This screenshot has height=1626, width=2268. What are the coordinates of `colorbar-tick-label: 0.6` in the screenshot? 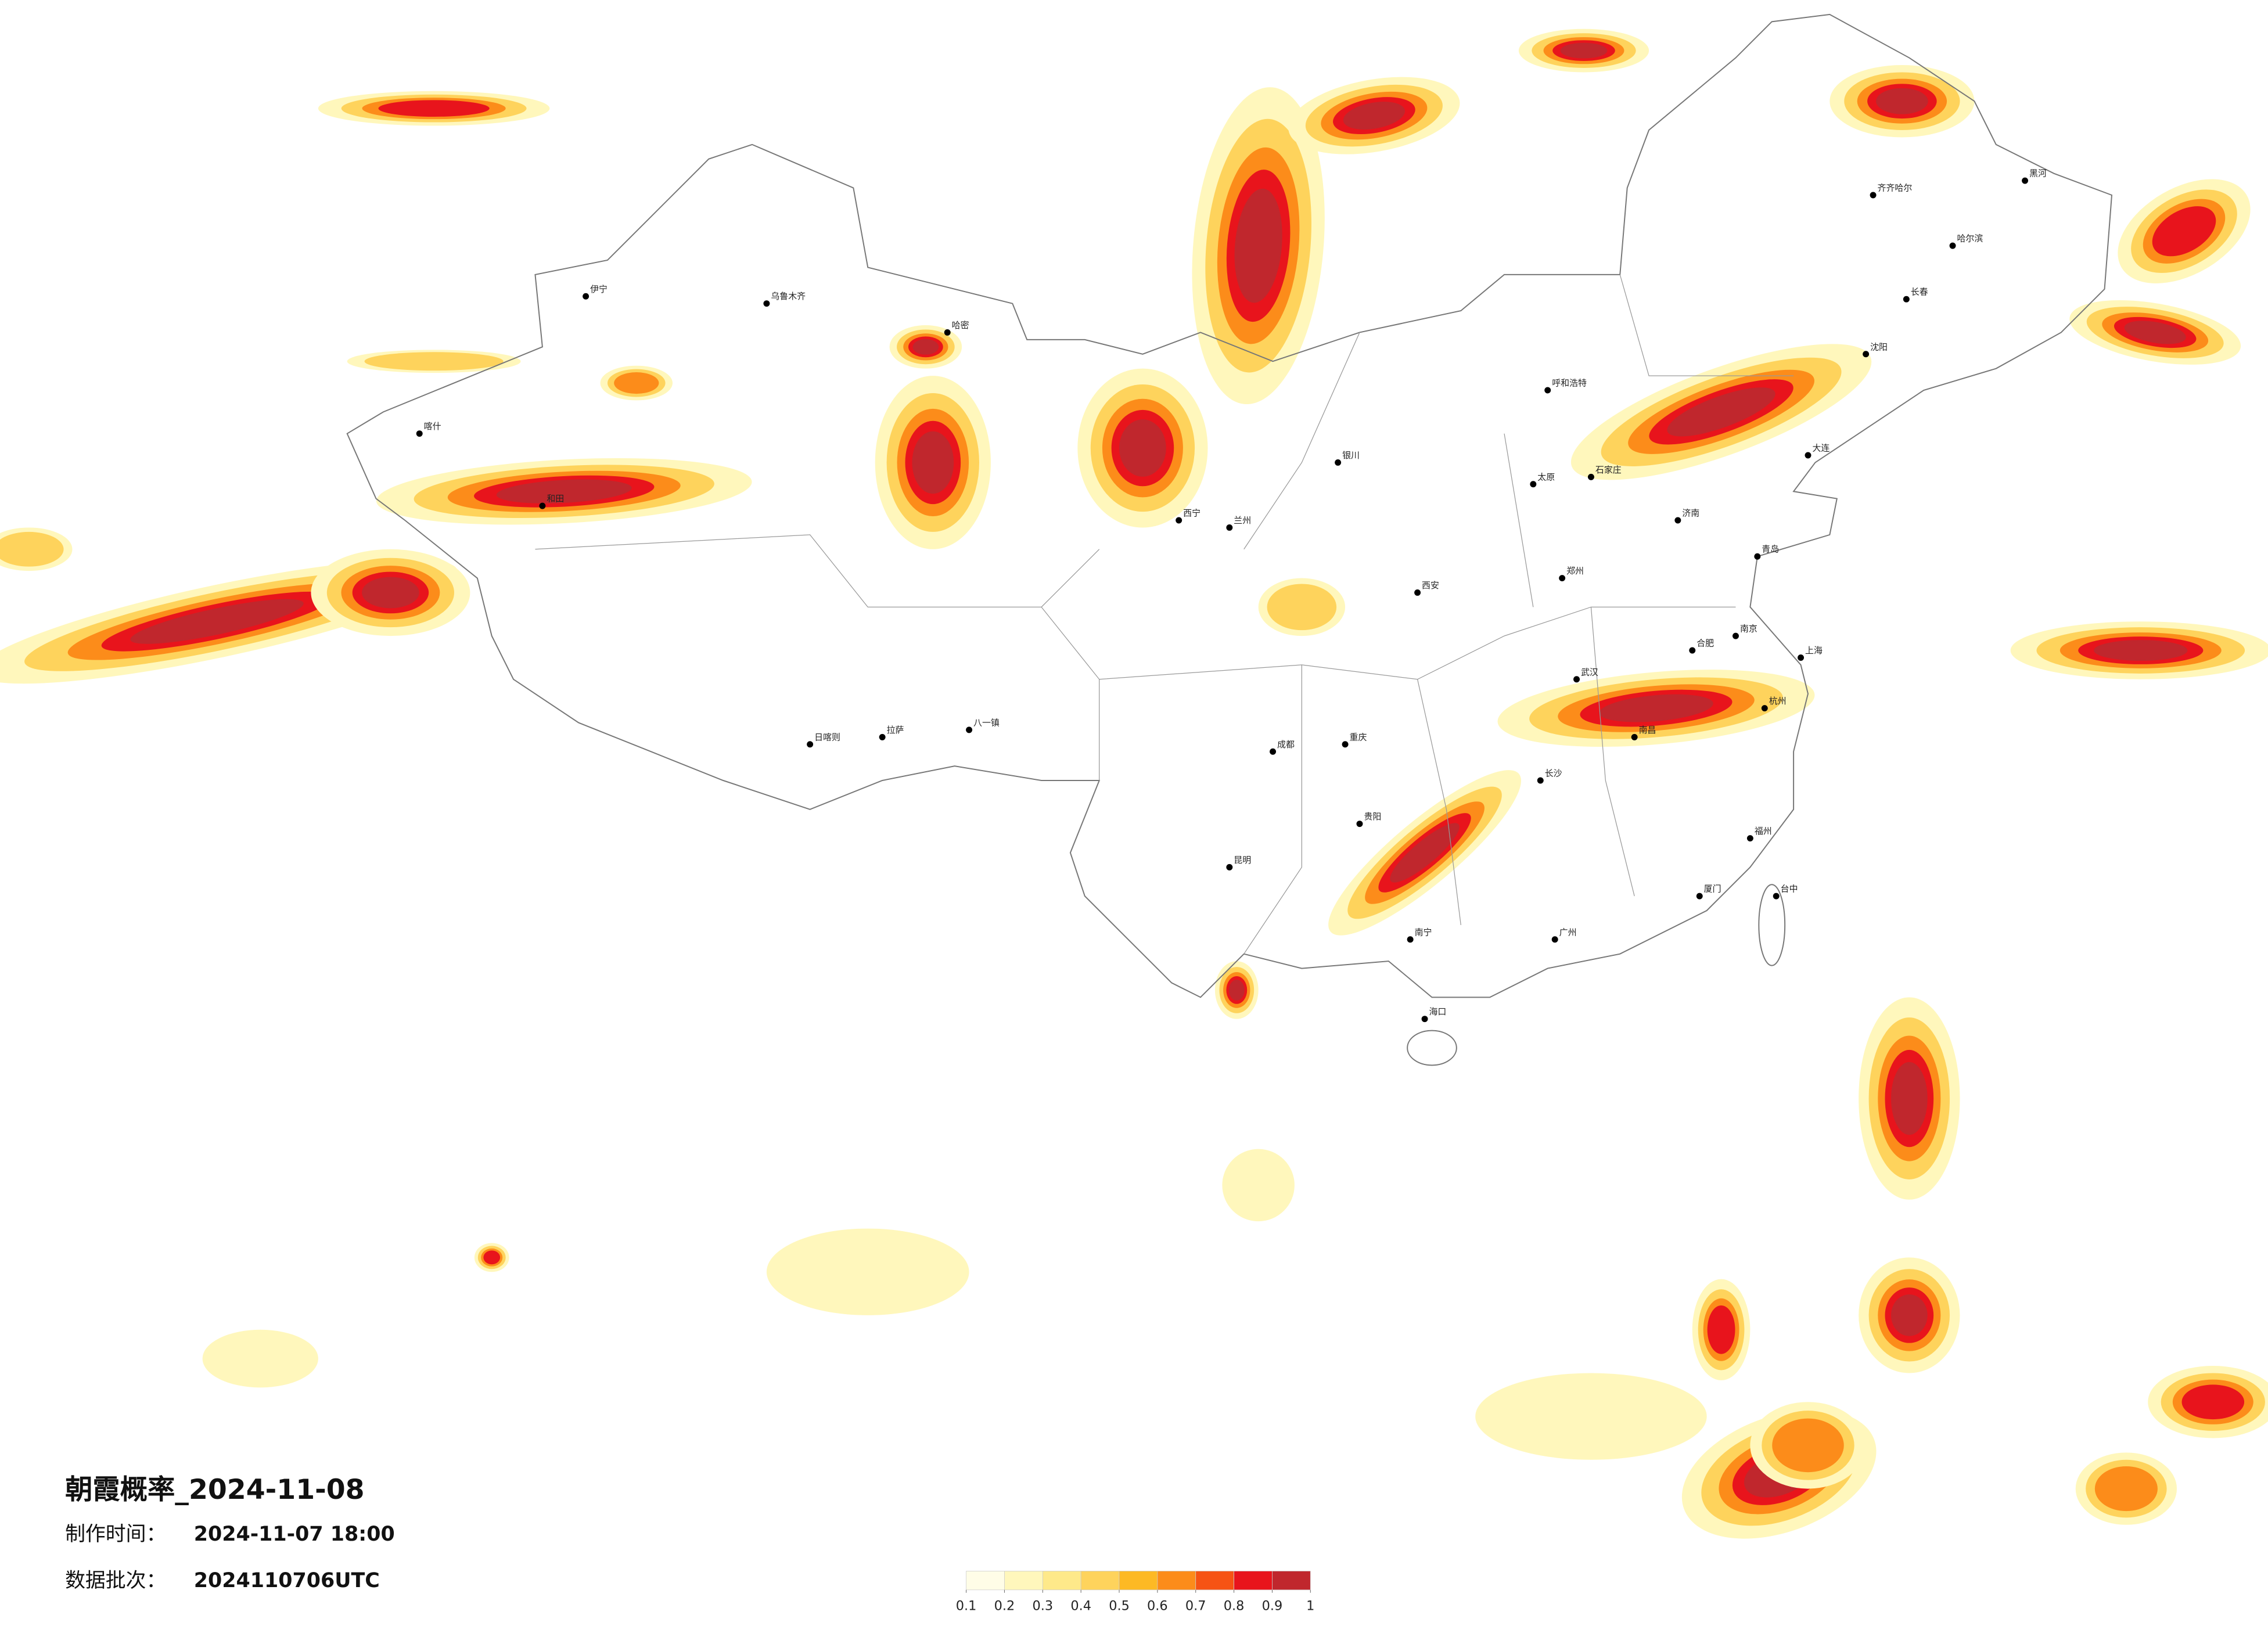 It's located at (1157, 1606).